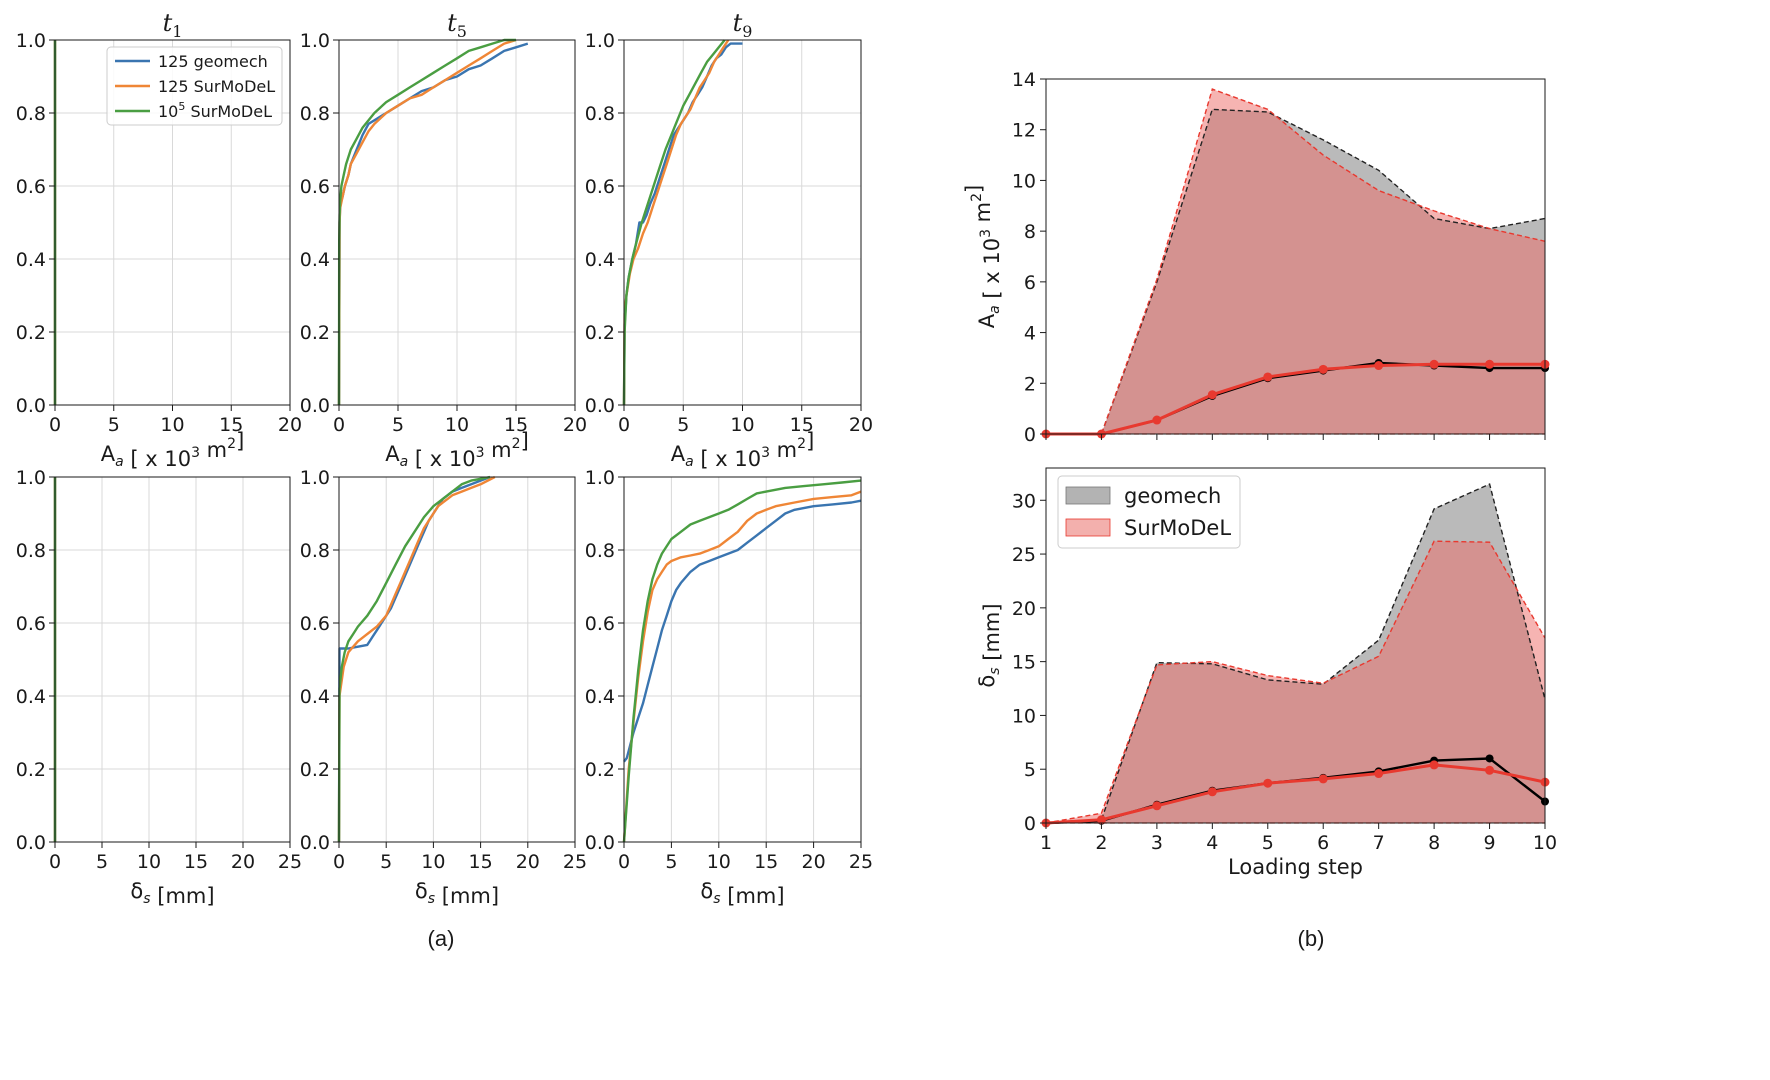  I want to click on x-axis-label: Loading step, so click(1295, 867).